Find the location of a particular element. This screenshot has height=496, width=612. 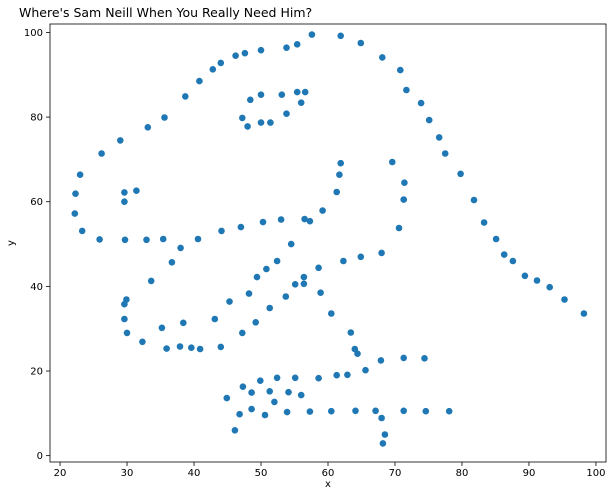

y-tick-label: 100 is located at coordinates (33, 33).